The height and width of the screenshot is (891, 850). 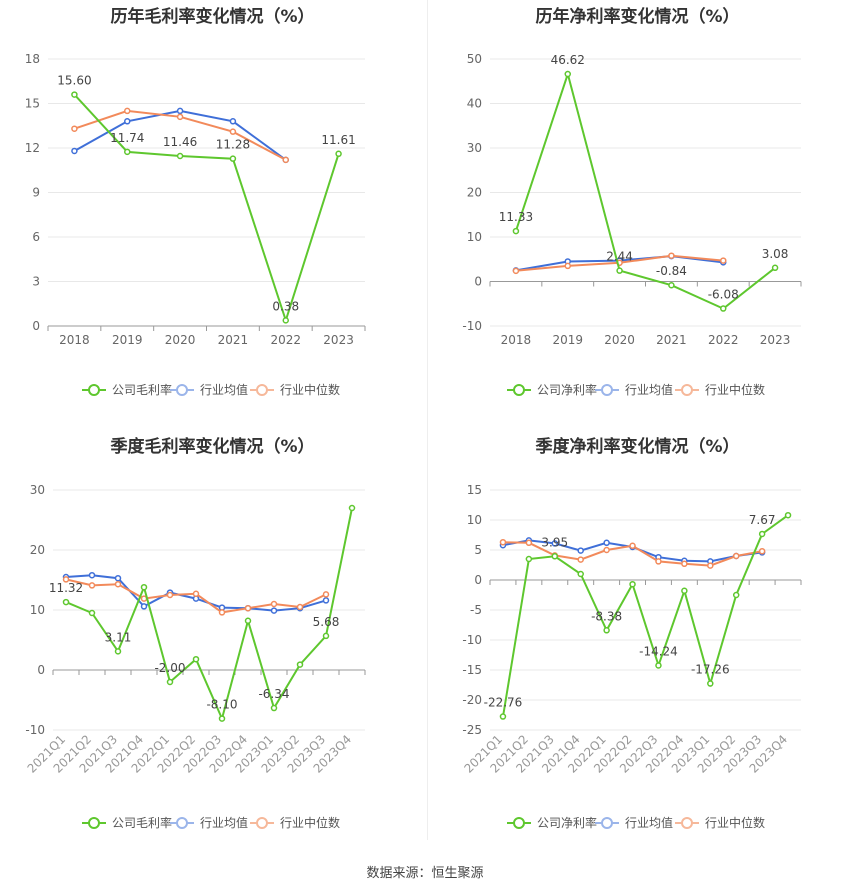 I want to click on data-label: 11.28, so click(x=233, y=145).